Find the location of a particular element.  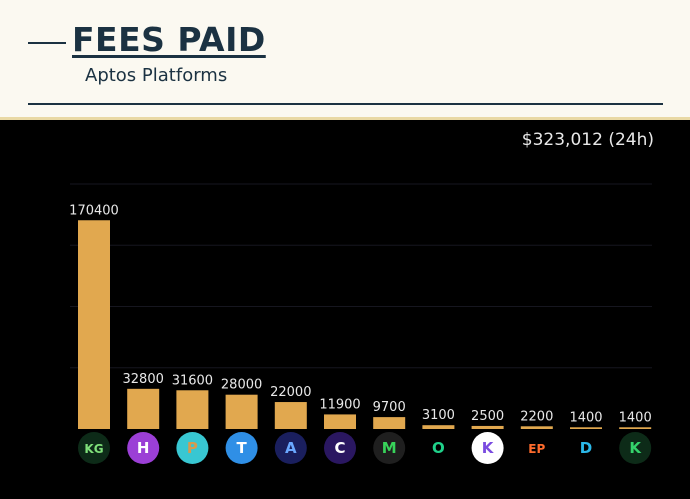

tapp-icon: D is located at coordinates (586, 448).